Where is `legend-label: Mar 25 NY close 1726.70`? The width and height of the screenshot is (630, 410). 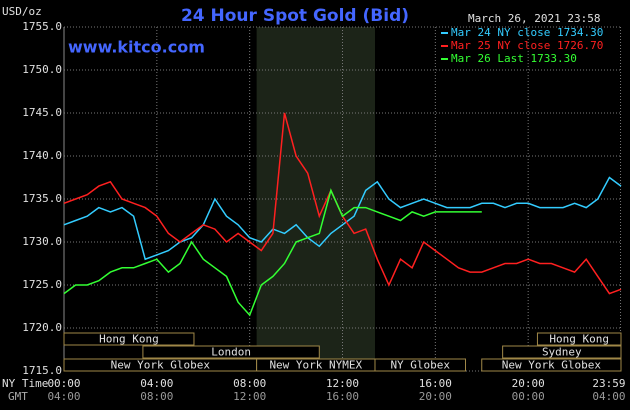
legend-label: Mar 25 NY close 1726.70 is located at coordinates (527, 45).